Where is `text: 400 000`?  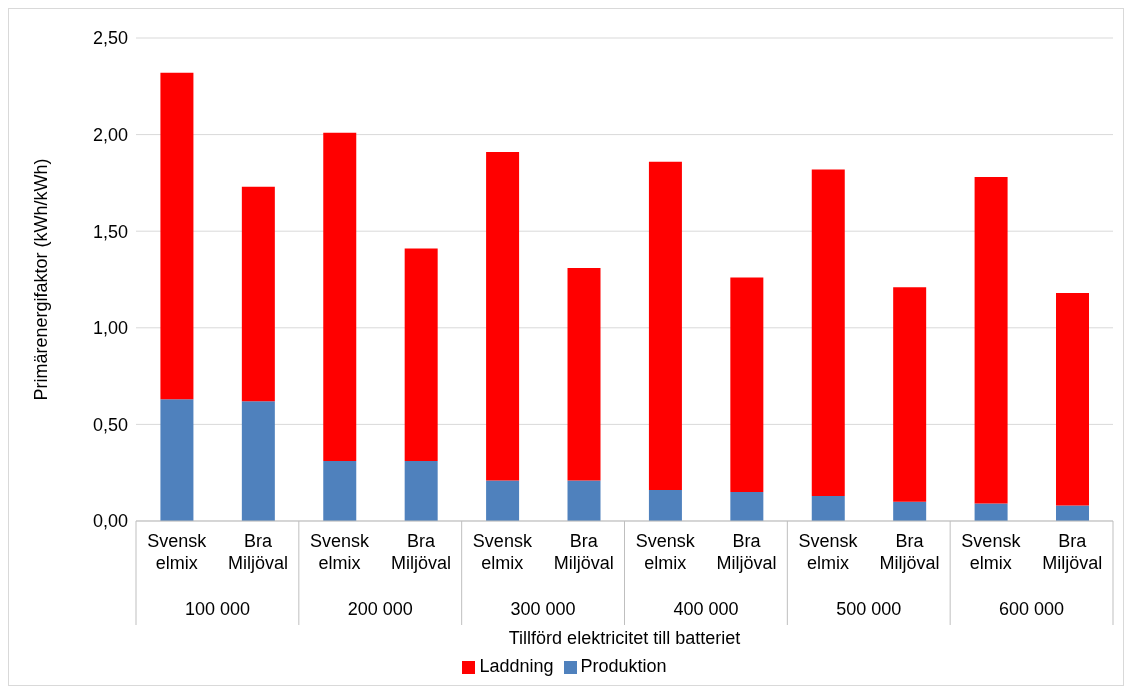
text: 400 000 is located at coordinates (706, 609).